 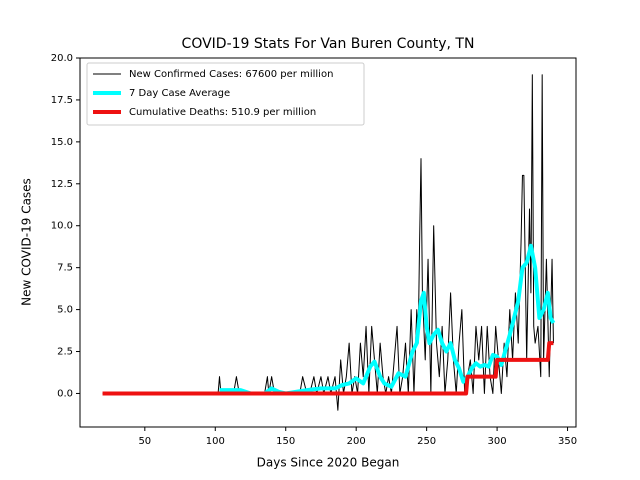 I want to click on y-tick-label: 20.0, so click(x=62, y=58).